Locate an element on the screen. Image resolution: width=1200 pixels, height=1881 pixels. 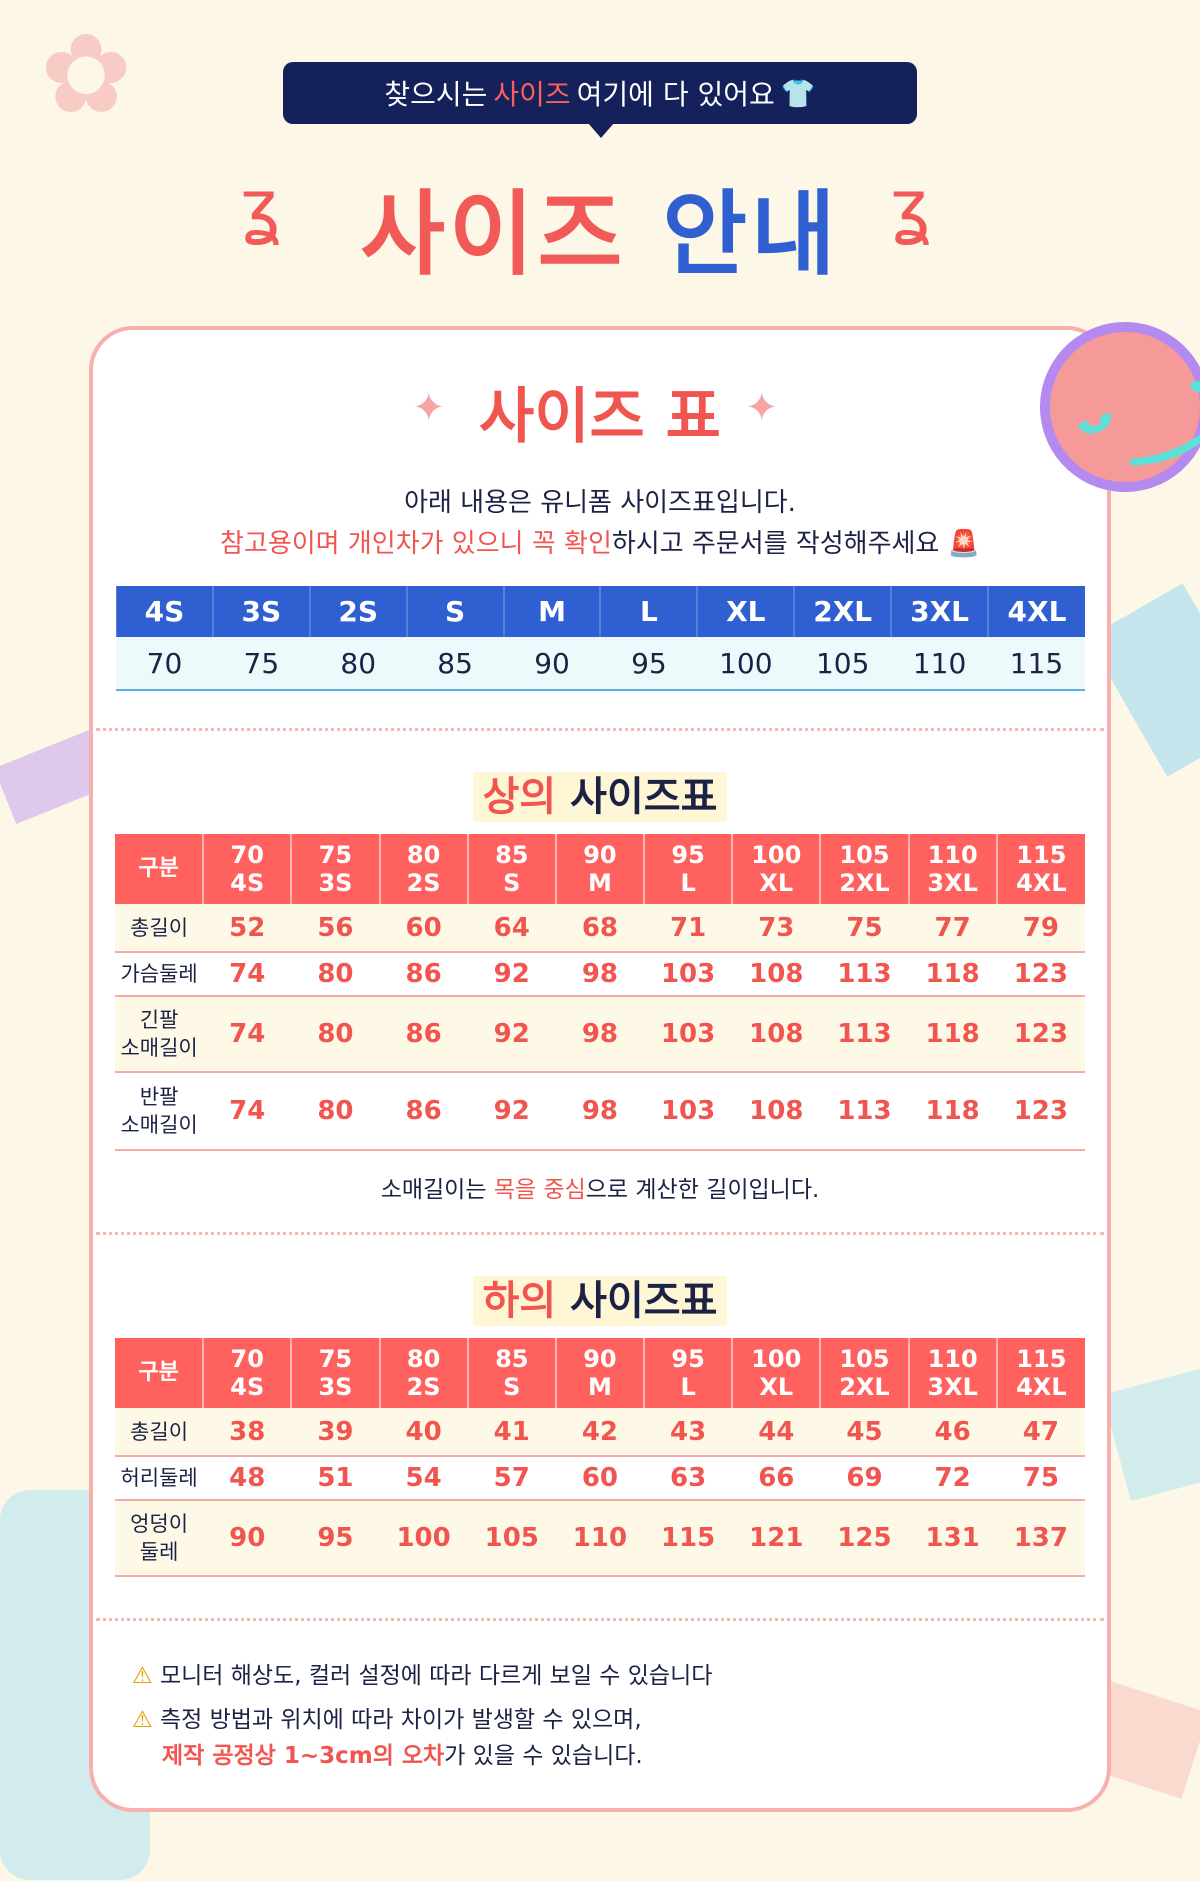
table-row: 총길이 52 56 60 64 68 71 73 75 77 79 is located at coordinates (600, 928).